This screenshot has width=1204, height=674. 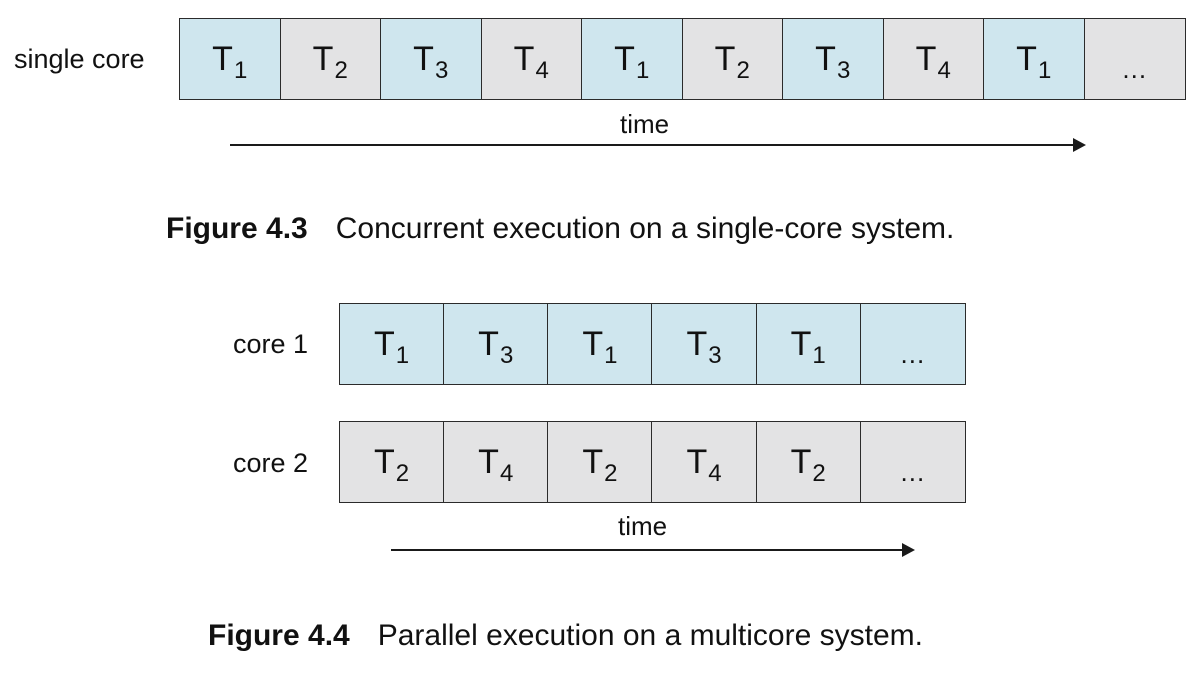 I want to click on caption-number-fig-4-4: Figure 4.4, so click(x=279, y=635).